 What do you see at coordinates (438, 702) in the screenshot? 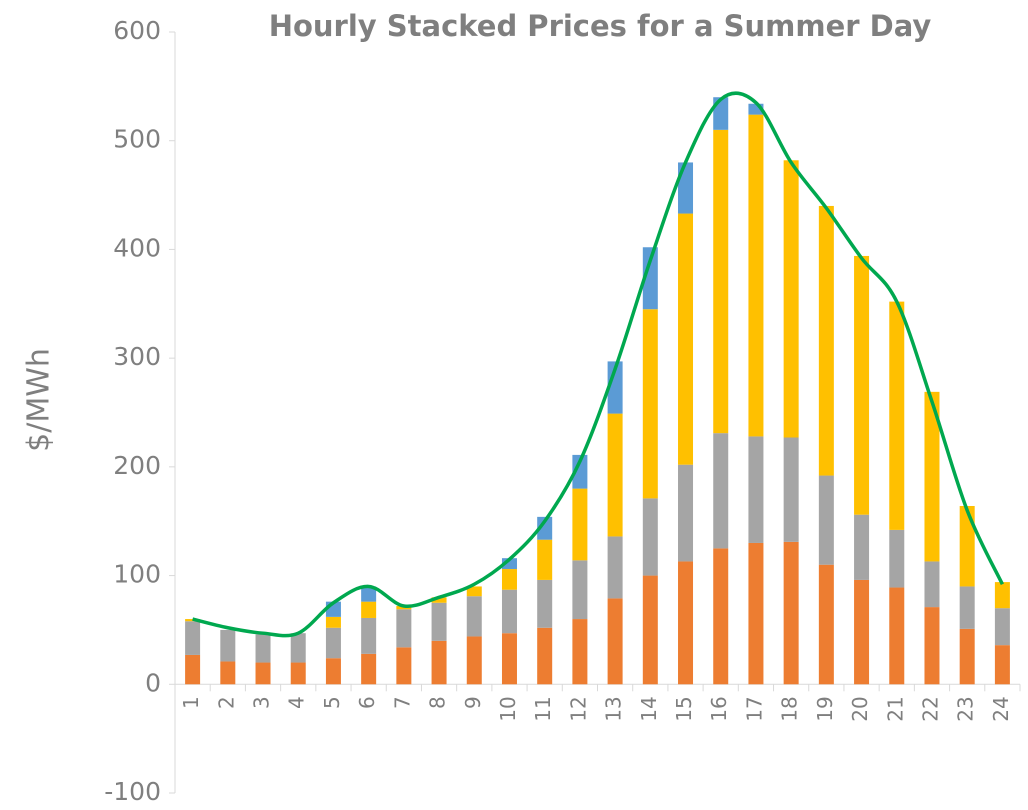
I see `x-tick-label: 8` at bounding box center [438, 702].